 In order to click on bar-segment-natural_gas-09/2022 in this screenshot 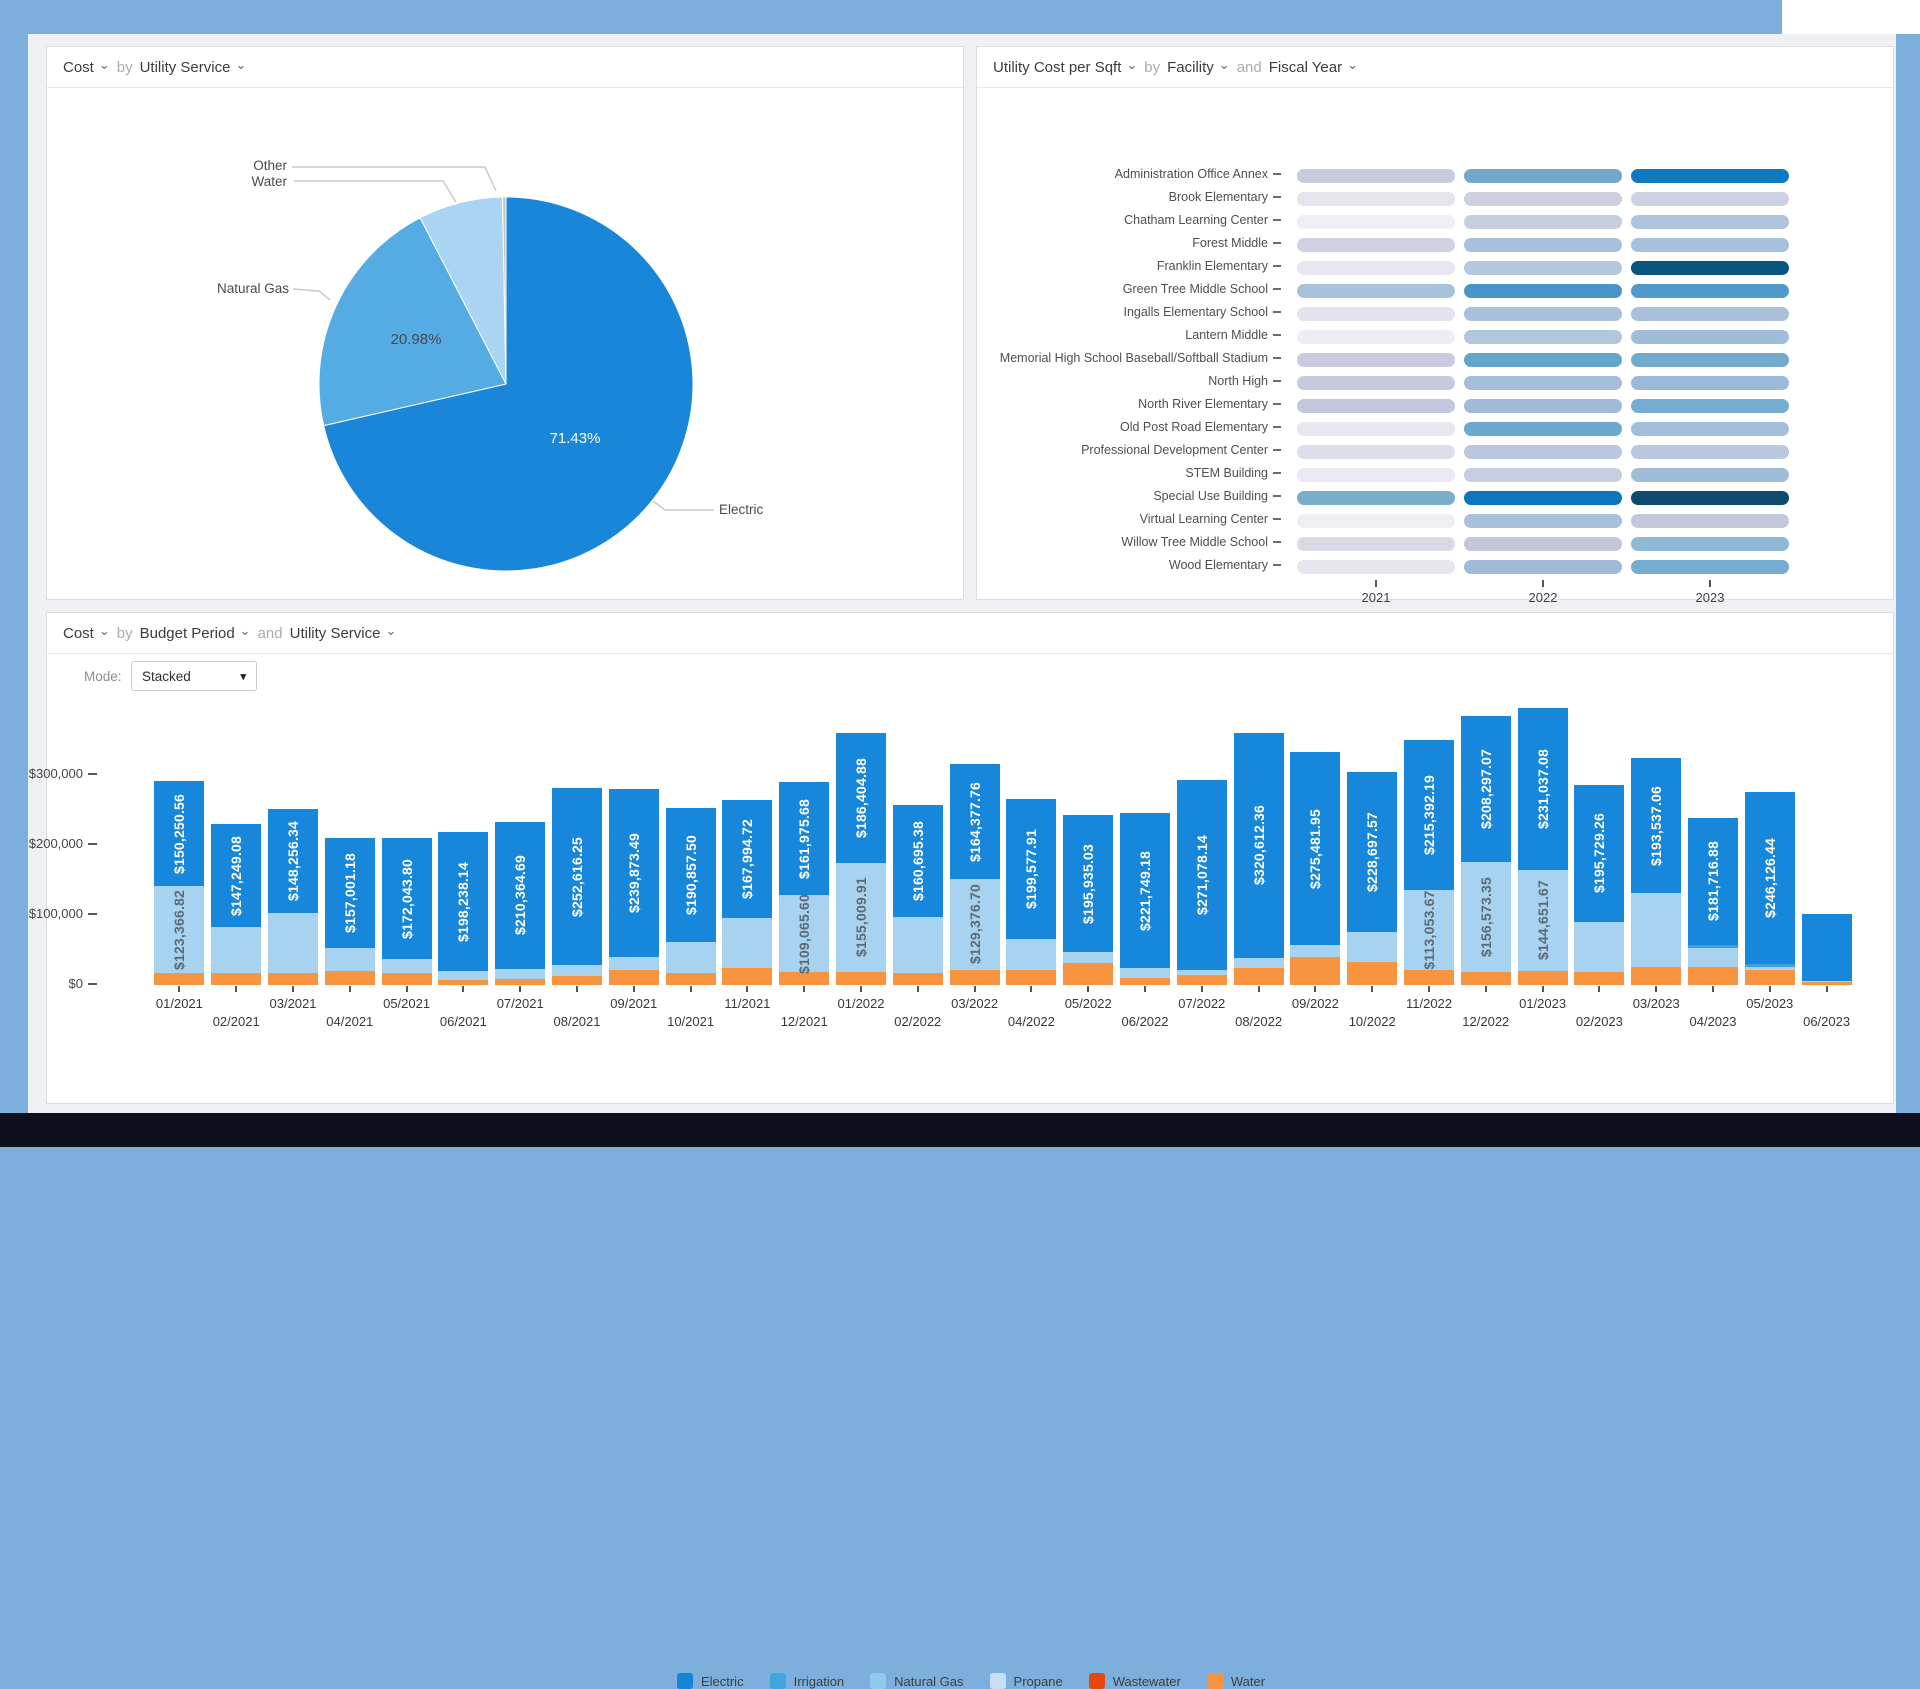, I will do `click(1315, 951)`.